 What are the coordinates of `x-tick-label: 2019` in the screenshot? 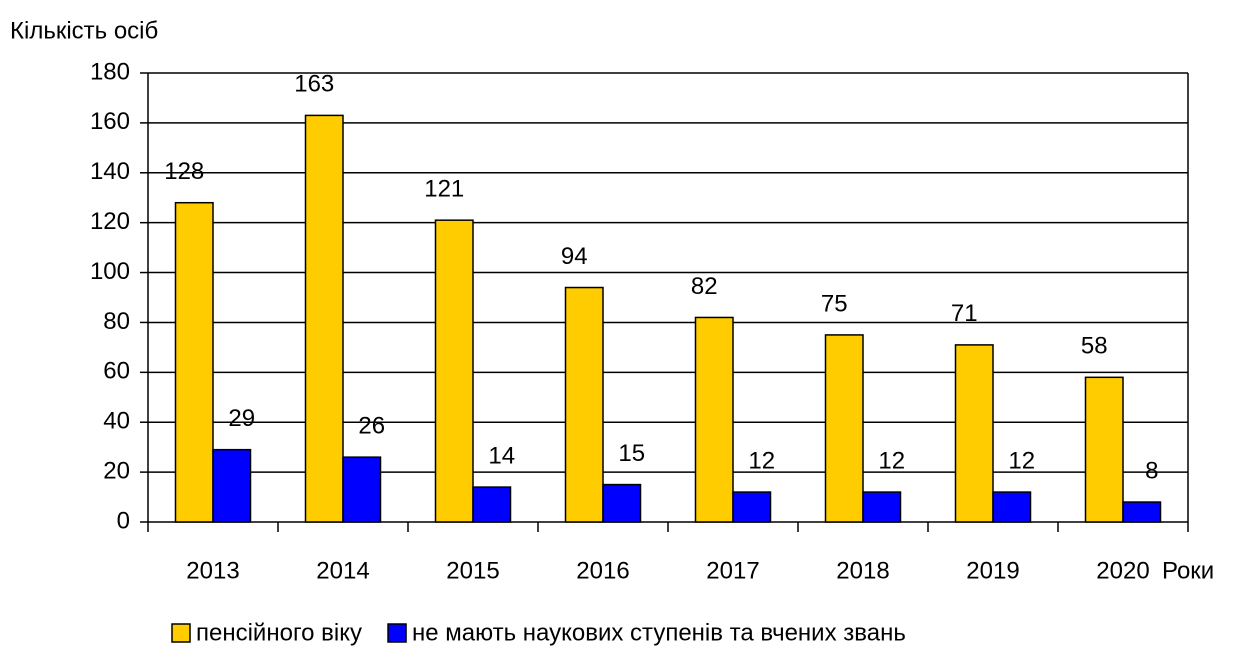 It's located at (992, 570).